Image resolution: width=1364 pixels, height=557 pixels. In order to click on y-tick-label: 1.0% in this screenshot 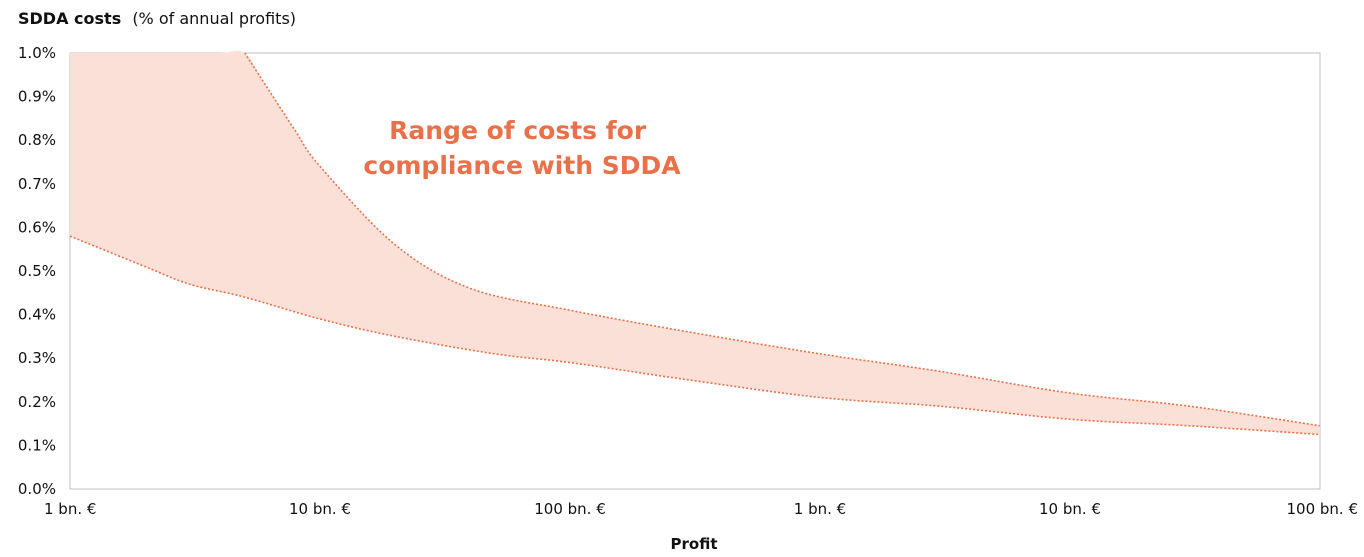, I will do `click(37, 53)`.